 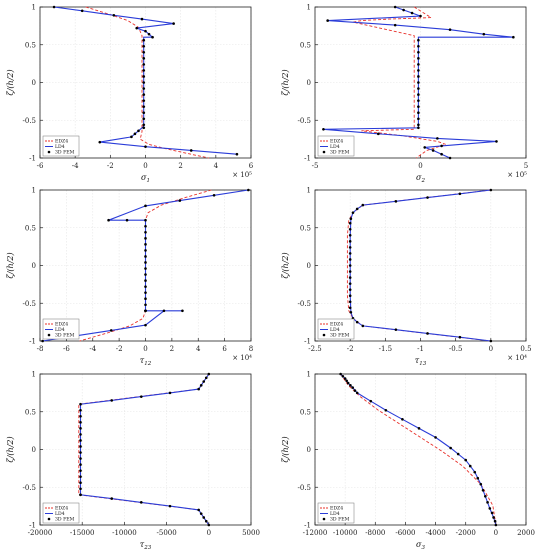 What do you see at coordinates (305, 121) in the screenshot?
I see `y-tick-label: -0.5` at bounding box center [305, 121].